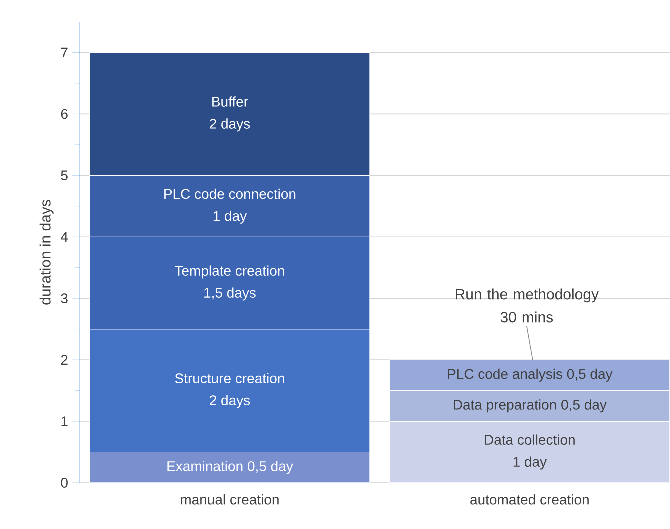  I want to click on x-tick-label: manual creation, so click(230, 499).